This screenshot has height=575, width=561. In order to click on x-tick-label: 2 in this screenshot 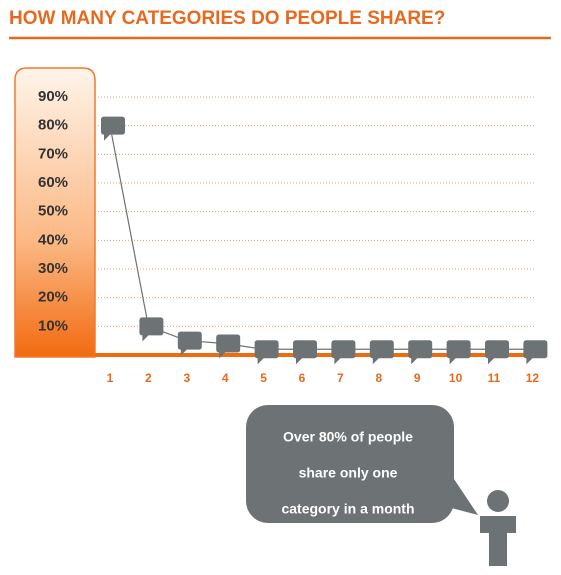, I will do `click(148, 378)`.